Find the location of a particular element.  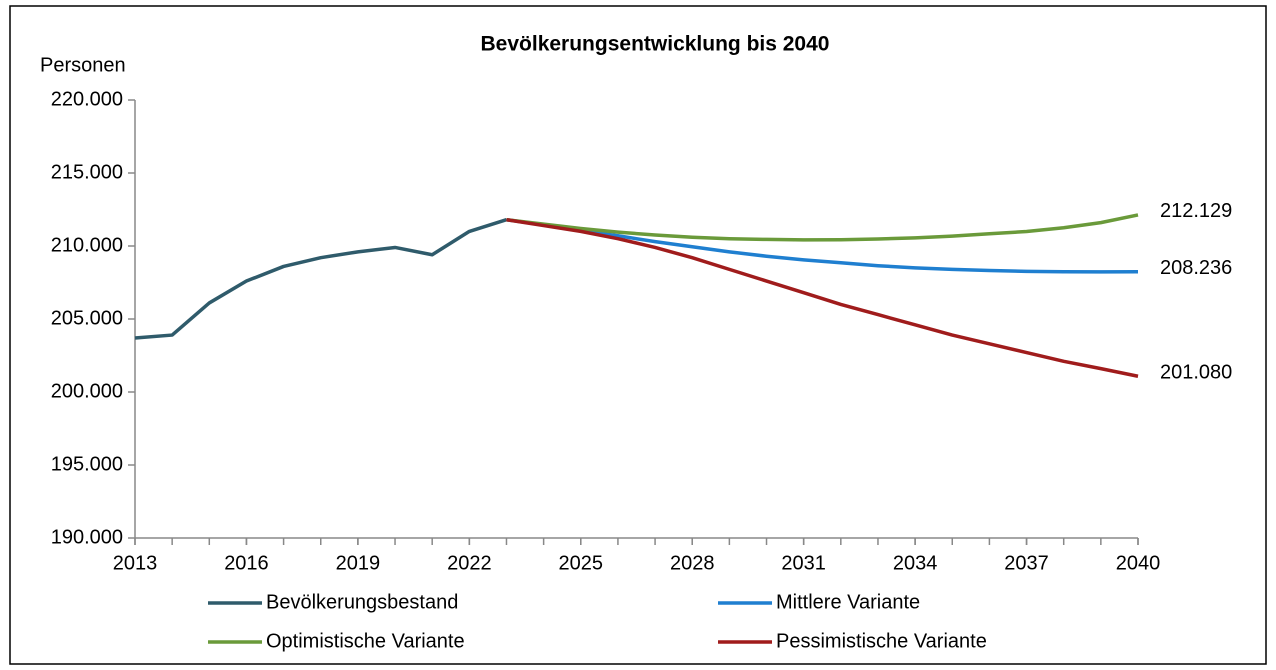

end-label: 208.236 is located at coordinates (1196, 268).